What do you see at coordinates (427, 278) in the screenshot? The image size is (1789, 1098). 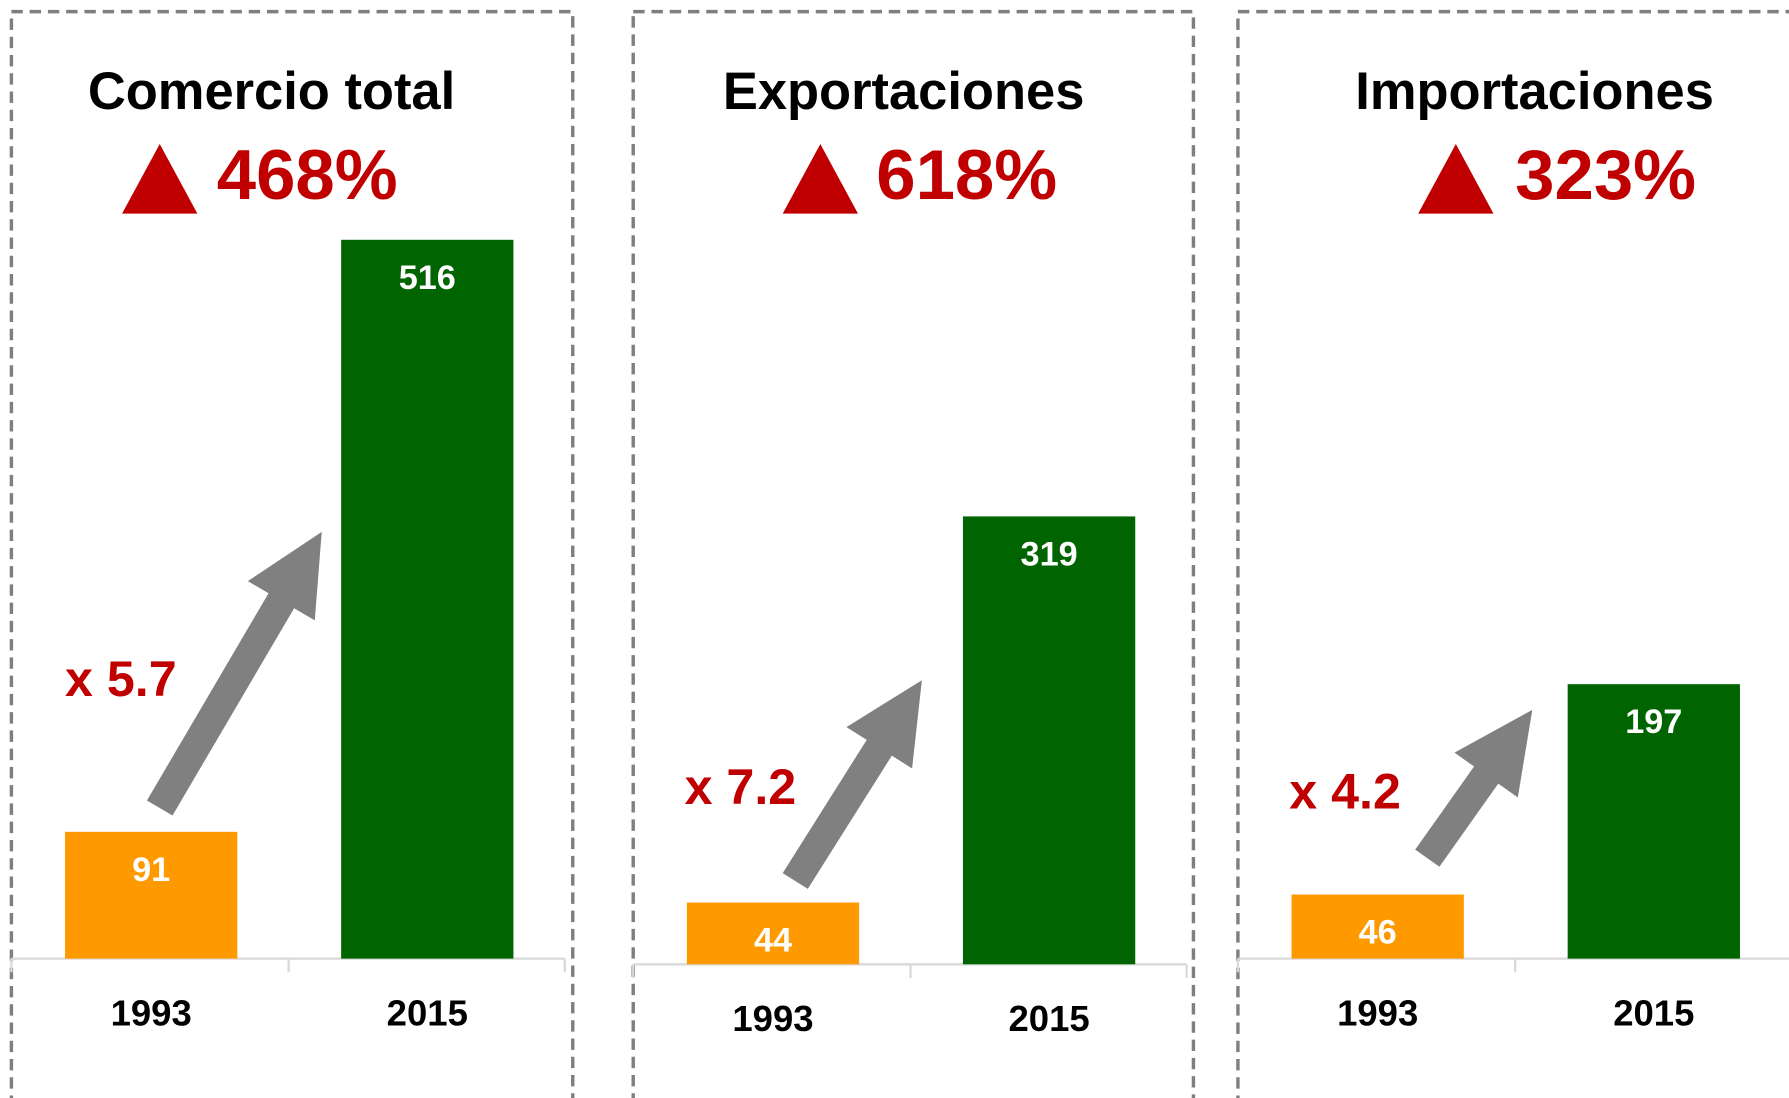 I see `data-label: 516` at bounding box center [427, 278].